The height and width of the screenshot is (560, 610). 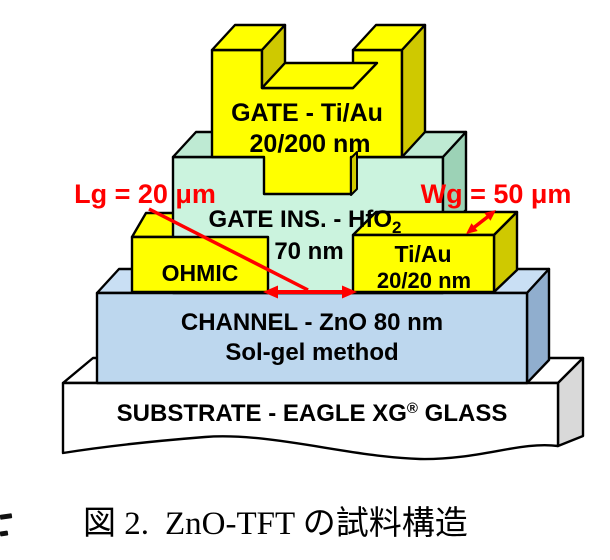 What do you see at coordinates (496, 194) in the screenshot?
I see `gate-width-annotation: Wg = 50 μm` at bounding box center [496, 194].